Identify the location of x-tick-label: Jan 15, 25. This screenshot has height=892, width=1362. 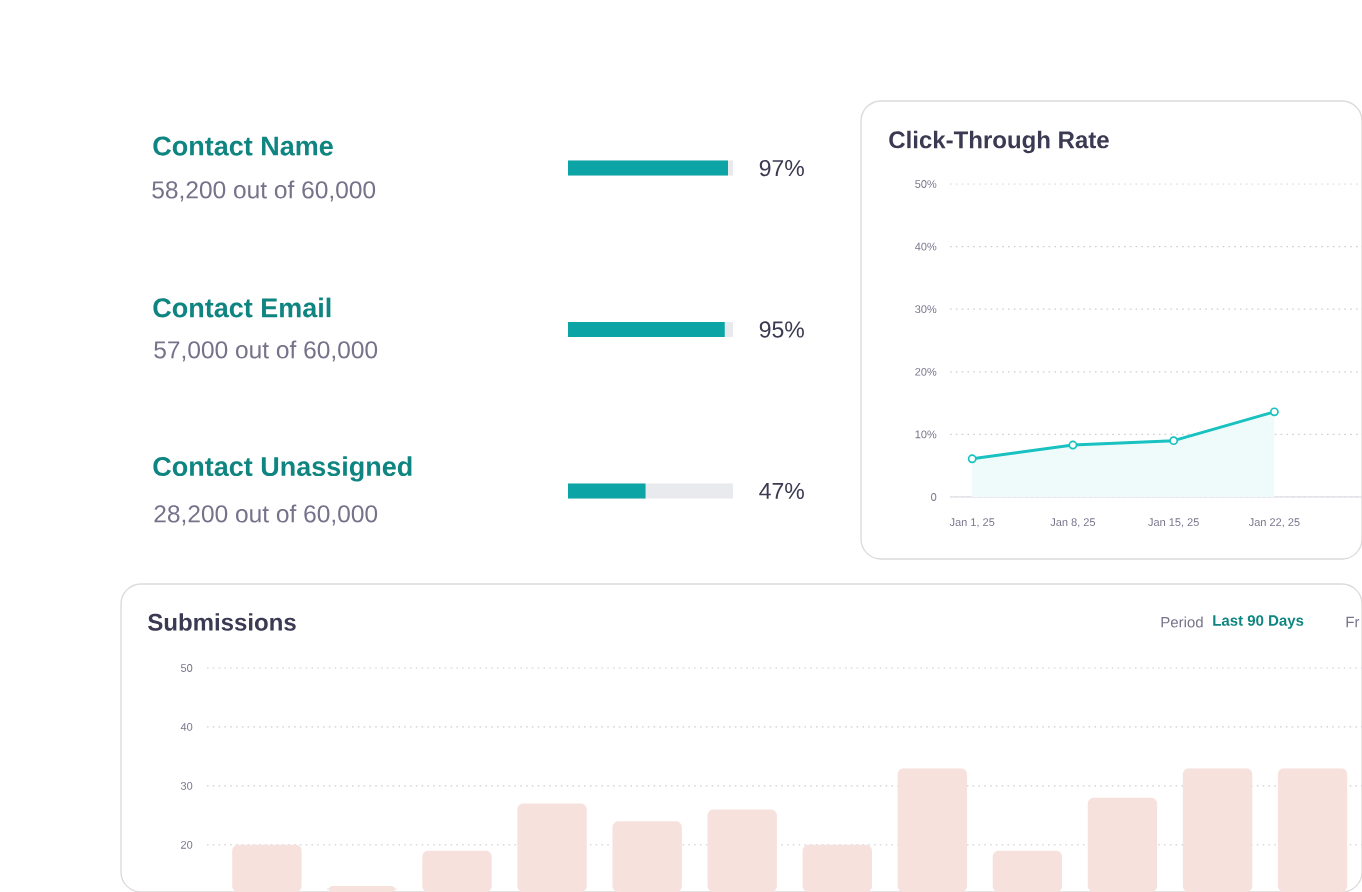
(1173, 523).